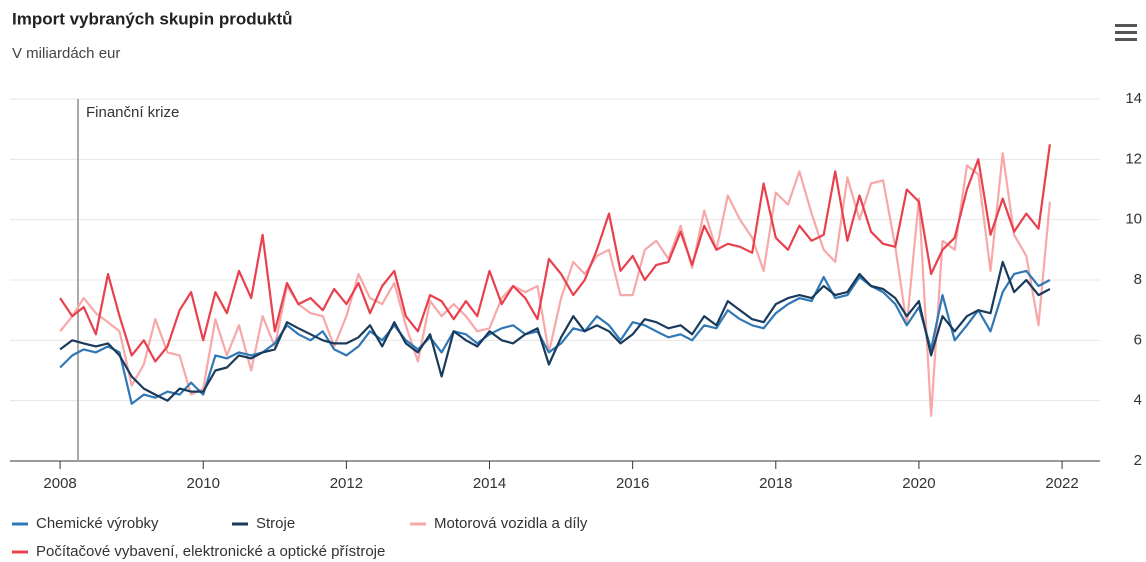 This screenshot has width=1146, height=562. What do you see at coordinates (1061, 483) in the screenshot?
I see `x-tick-label: 2022` at bounding box center [1061, 483].